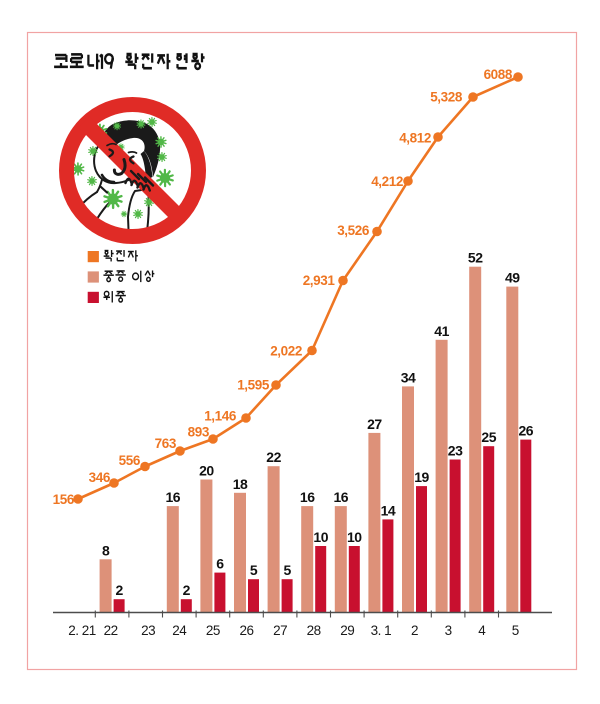 This screenshot has width=600, height=704. I want to click on svg-text: 20, so click(206, 471).